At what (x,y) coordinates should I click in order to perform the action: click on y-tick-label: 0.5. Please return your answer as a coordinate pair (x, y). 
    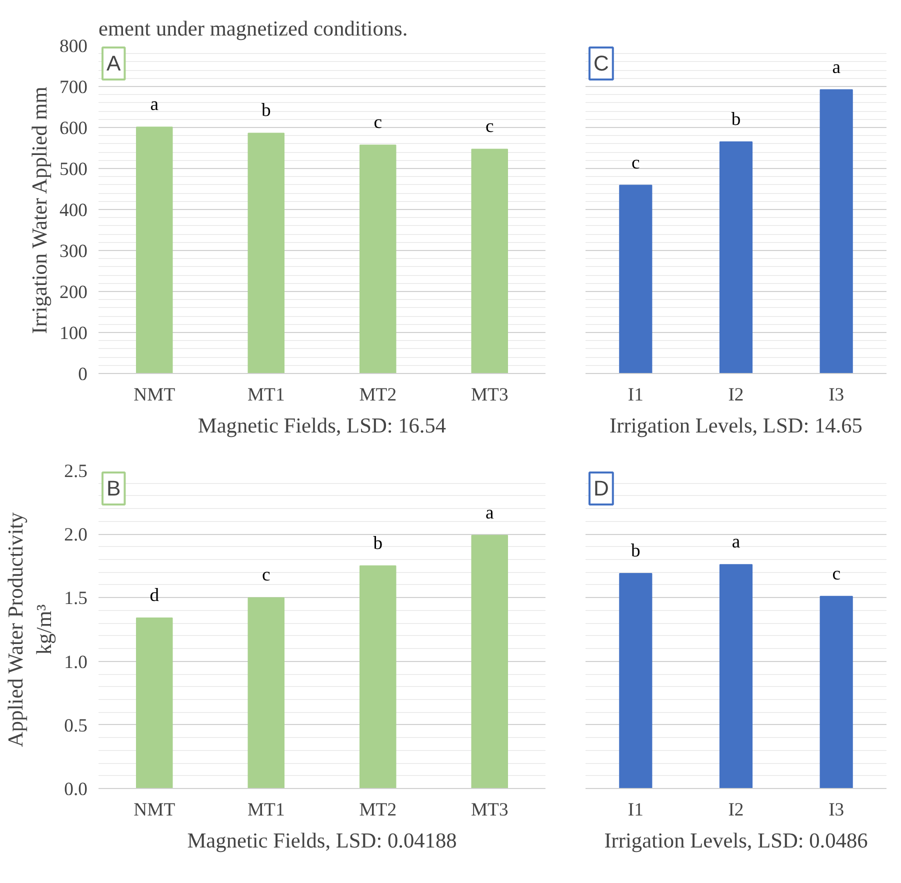
    Looking at the image, I should click on (76, 725).